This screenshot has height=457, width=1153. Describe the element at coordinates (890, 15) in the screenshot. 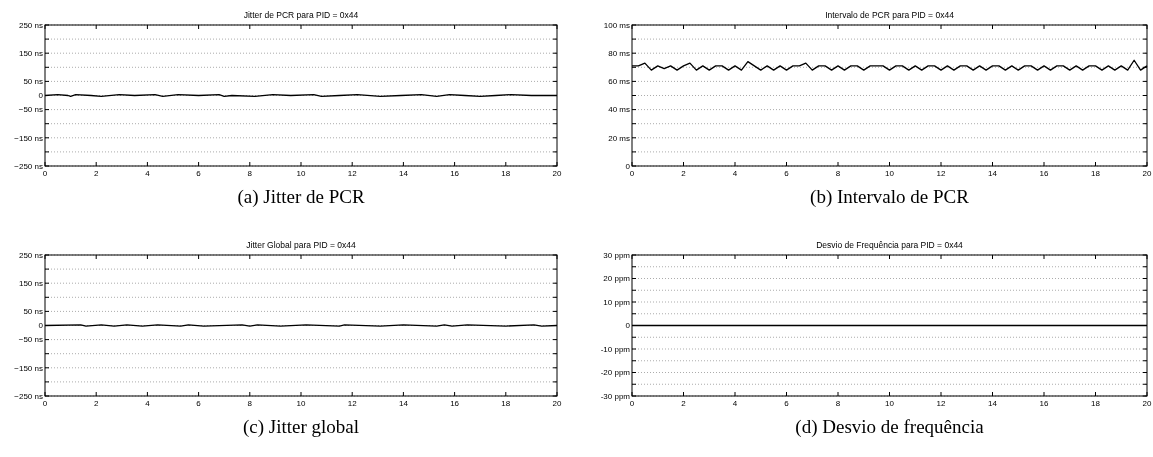

I see `chart-title: Intervalo de PCR para PID = 0x44` at that location.